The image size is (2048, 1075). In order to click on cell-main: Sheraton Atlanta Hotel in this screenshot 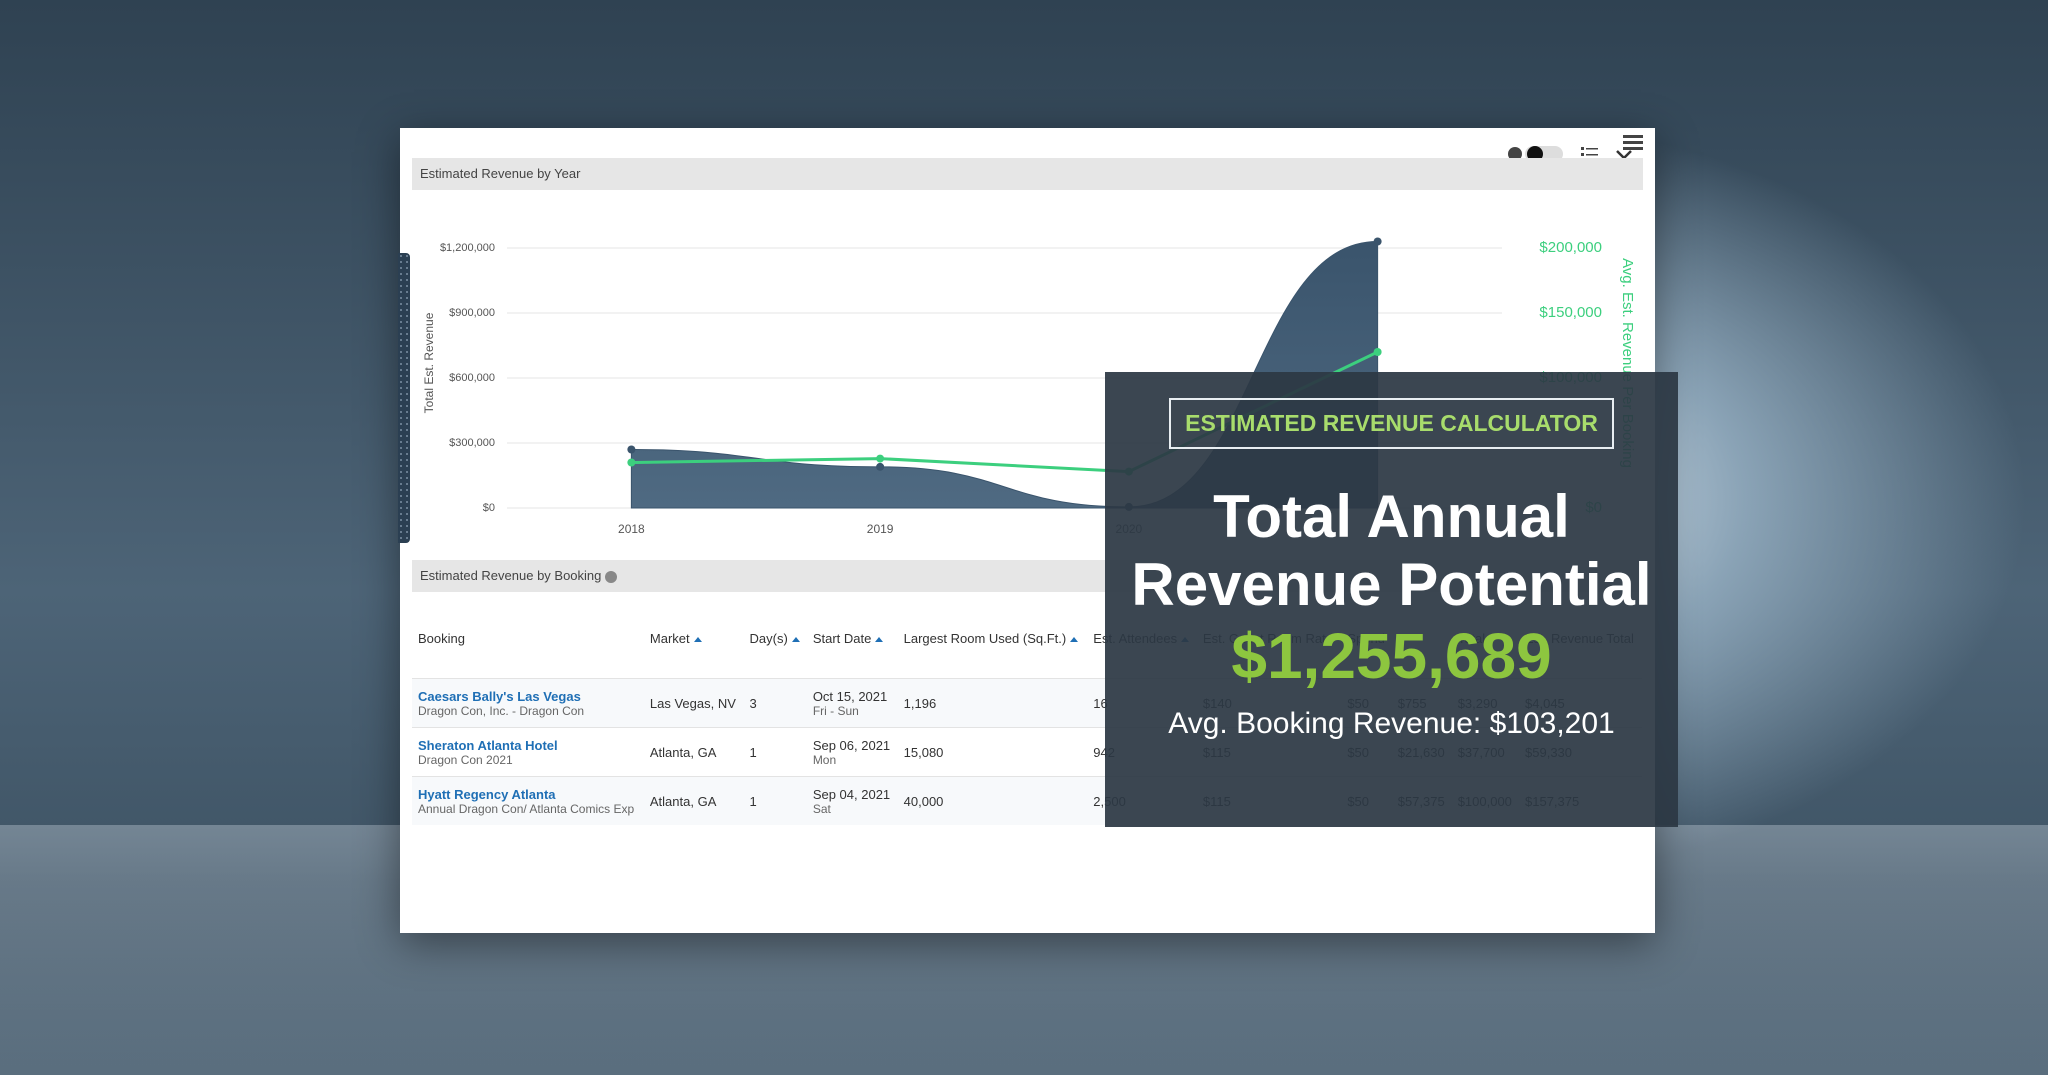, I will do `click(488, 745)`.